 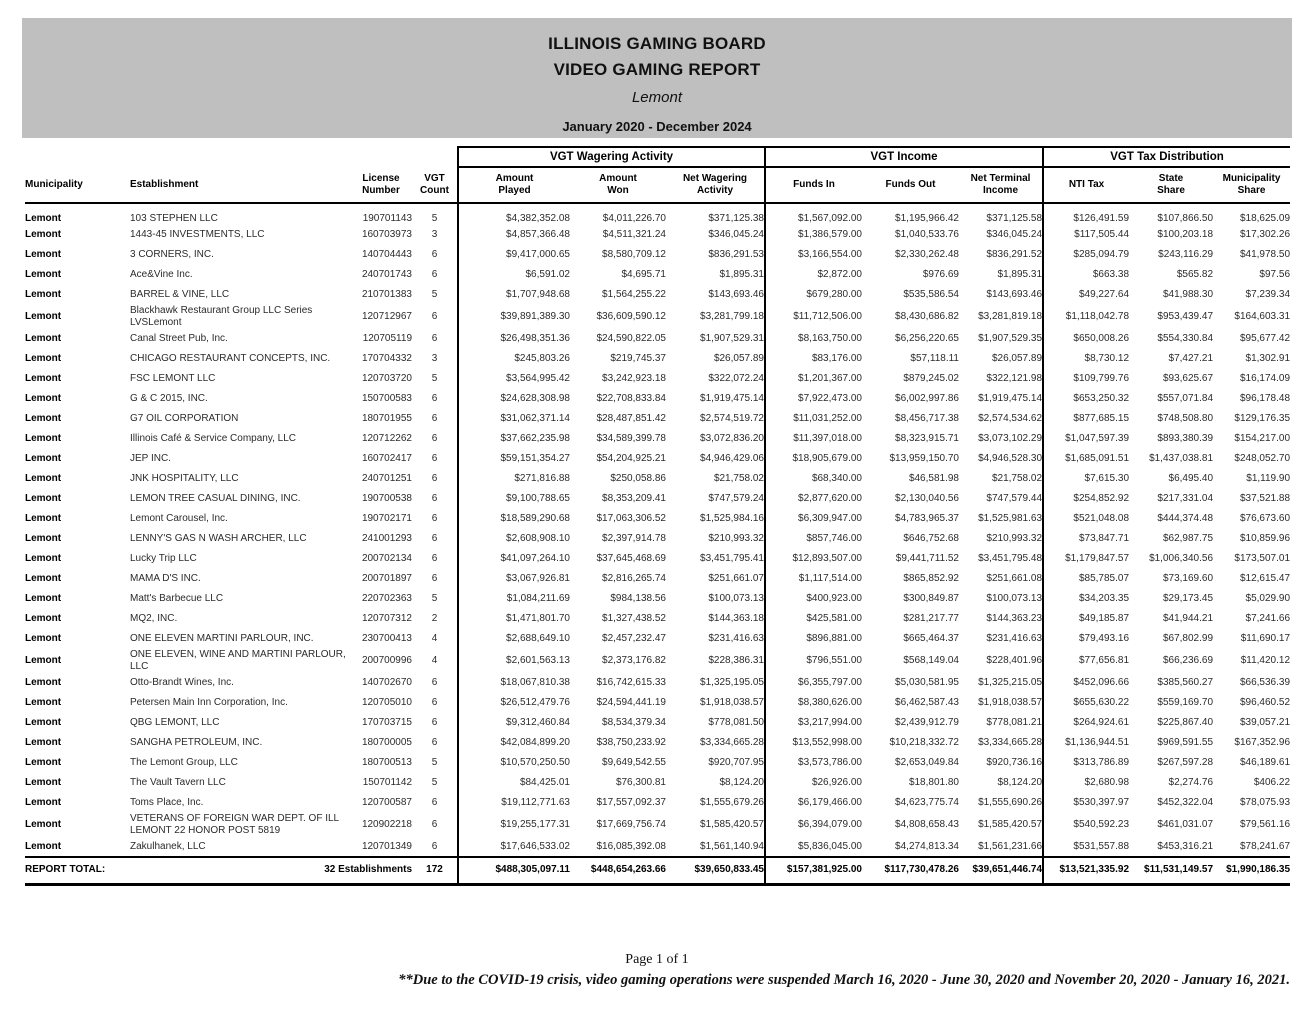 What do you see at coordinates (631, 316) in the screenshot?
I see `cell-amount-won: $36,609,590.12` at bounding box center [631, 316].